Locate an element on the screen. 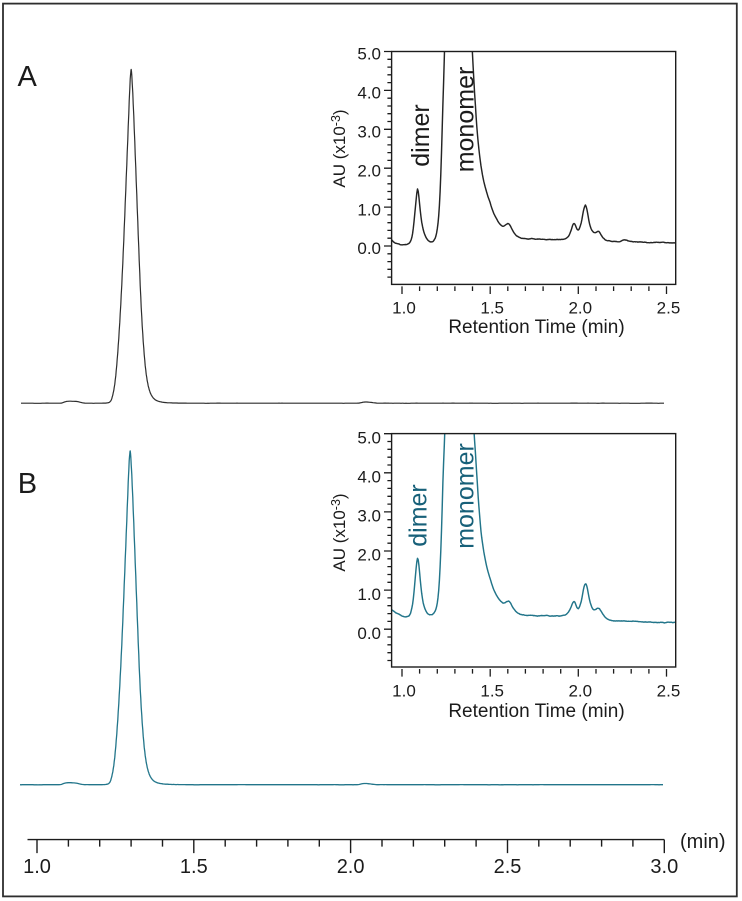 The height and width of the screenshot is (901, 742). svg-text: (min) is located at coordinates (703, 842).